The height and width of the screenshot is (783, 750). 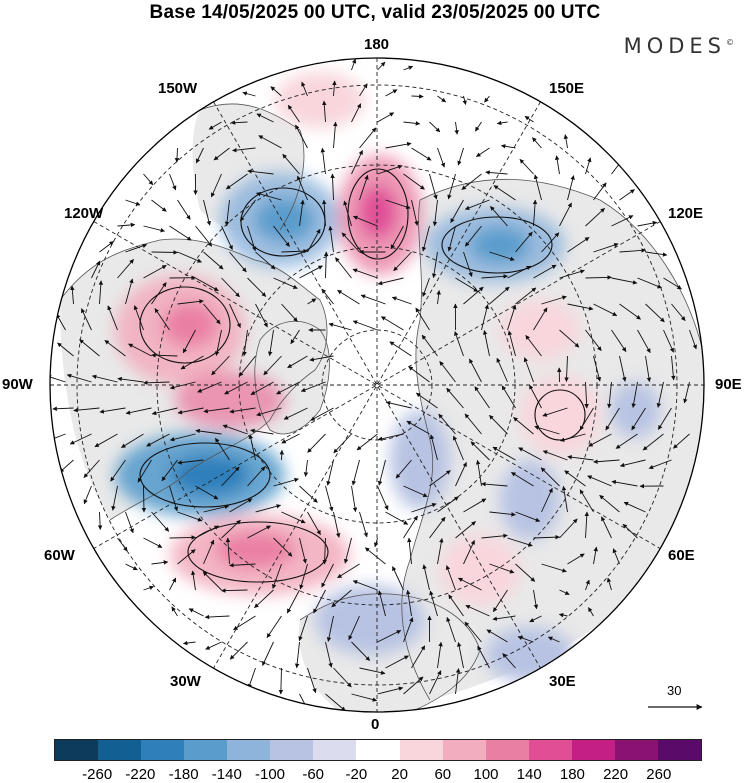 What do you see at coordinates (616, 774) in the screenshot?
I see `colorbar-tick-label: 220` at bounding box center [616, 774].